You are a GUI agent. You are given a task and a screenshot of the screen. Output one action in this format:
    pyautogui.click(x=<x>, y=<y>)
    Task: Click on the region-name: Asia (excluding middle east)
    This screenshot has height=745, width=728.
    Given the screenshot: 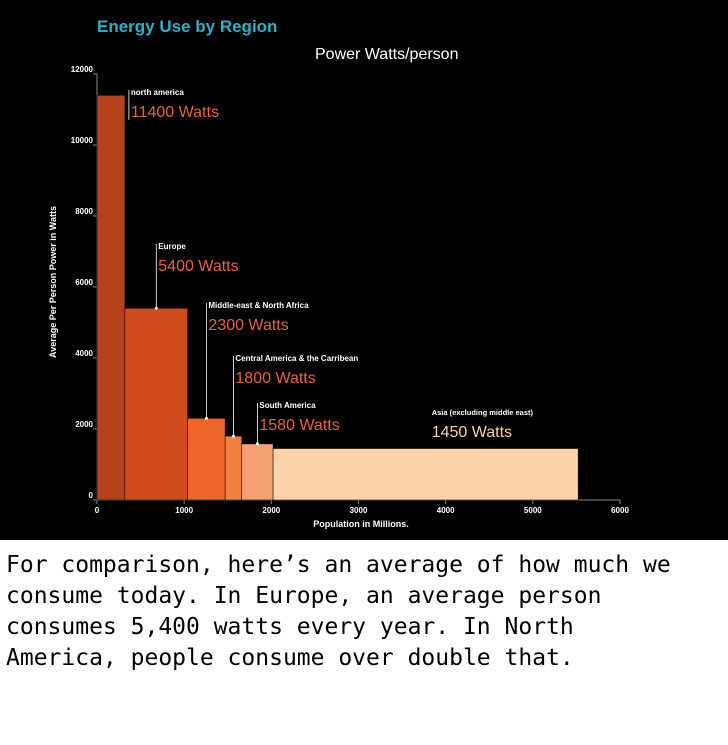 What is the action you would take?
    pyautogui.click(x=483, y=412)
    